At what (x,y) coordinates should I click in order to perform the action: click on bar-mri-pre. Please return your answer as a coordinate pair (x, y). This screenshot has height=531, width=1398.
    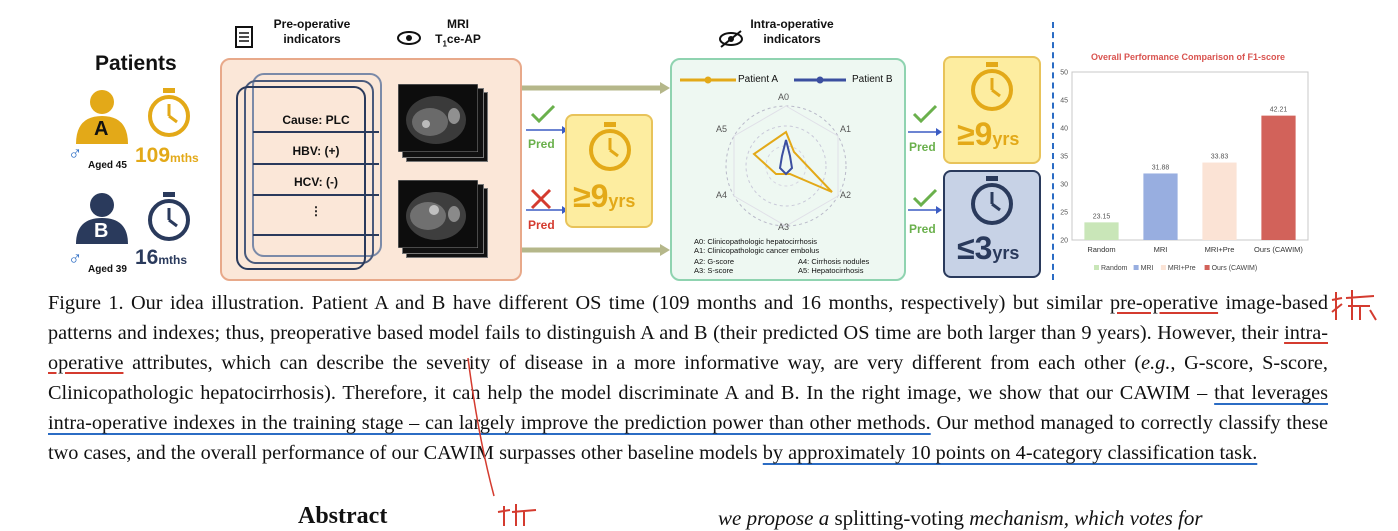
    Looking at the image, I should click on (1219, 201).